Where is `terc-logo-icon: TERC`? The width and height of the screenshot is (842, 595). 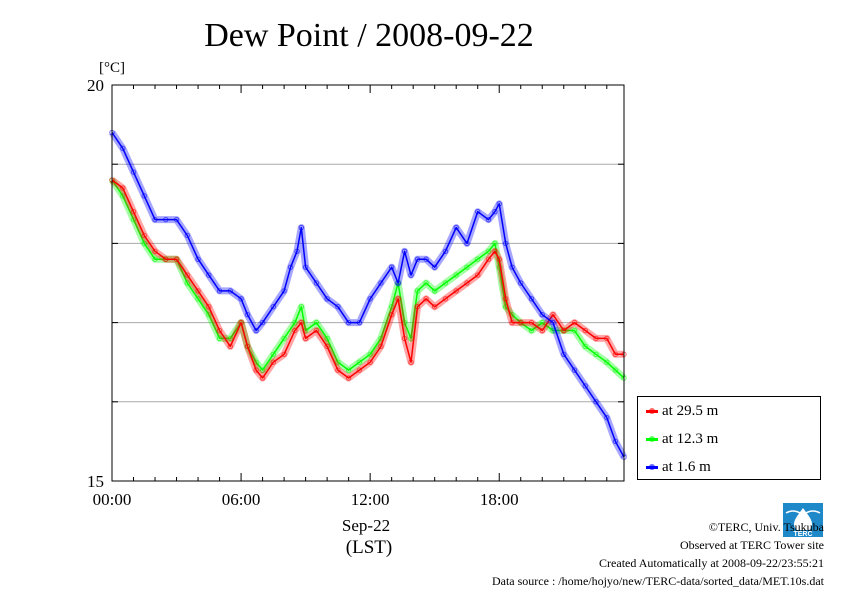
terc-logo-icon: TERC is located at coordinates (803, 520).